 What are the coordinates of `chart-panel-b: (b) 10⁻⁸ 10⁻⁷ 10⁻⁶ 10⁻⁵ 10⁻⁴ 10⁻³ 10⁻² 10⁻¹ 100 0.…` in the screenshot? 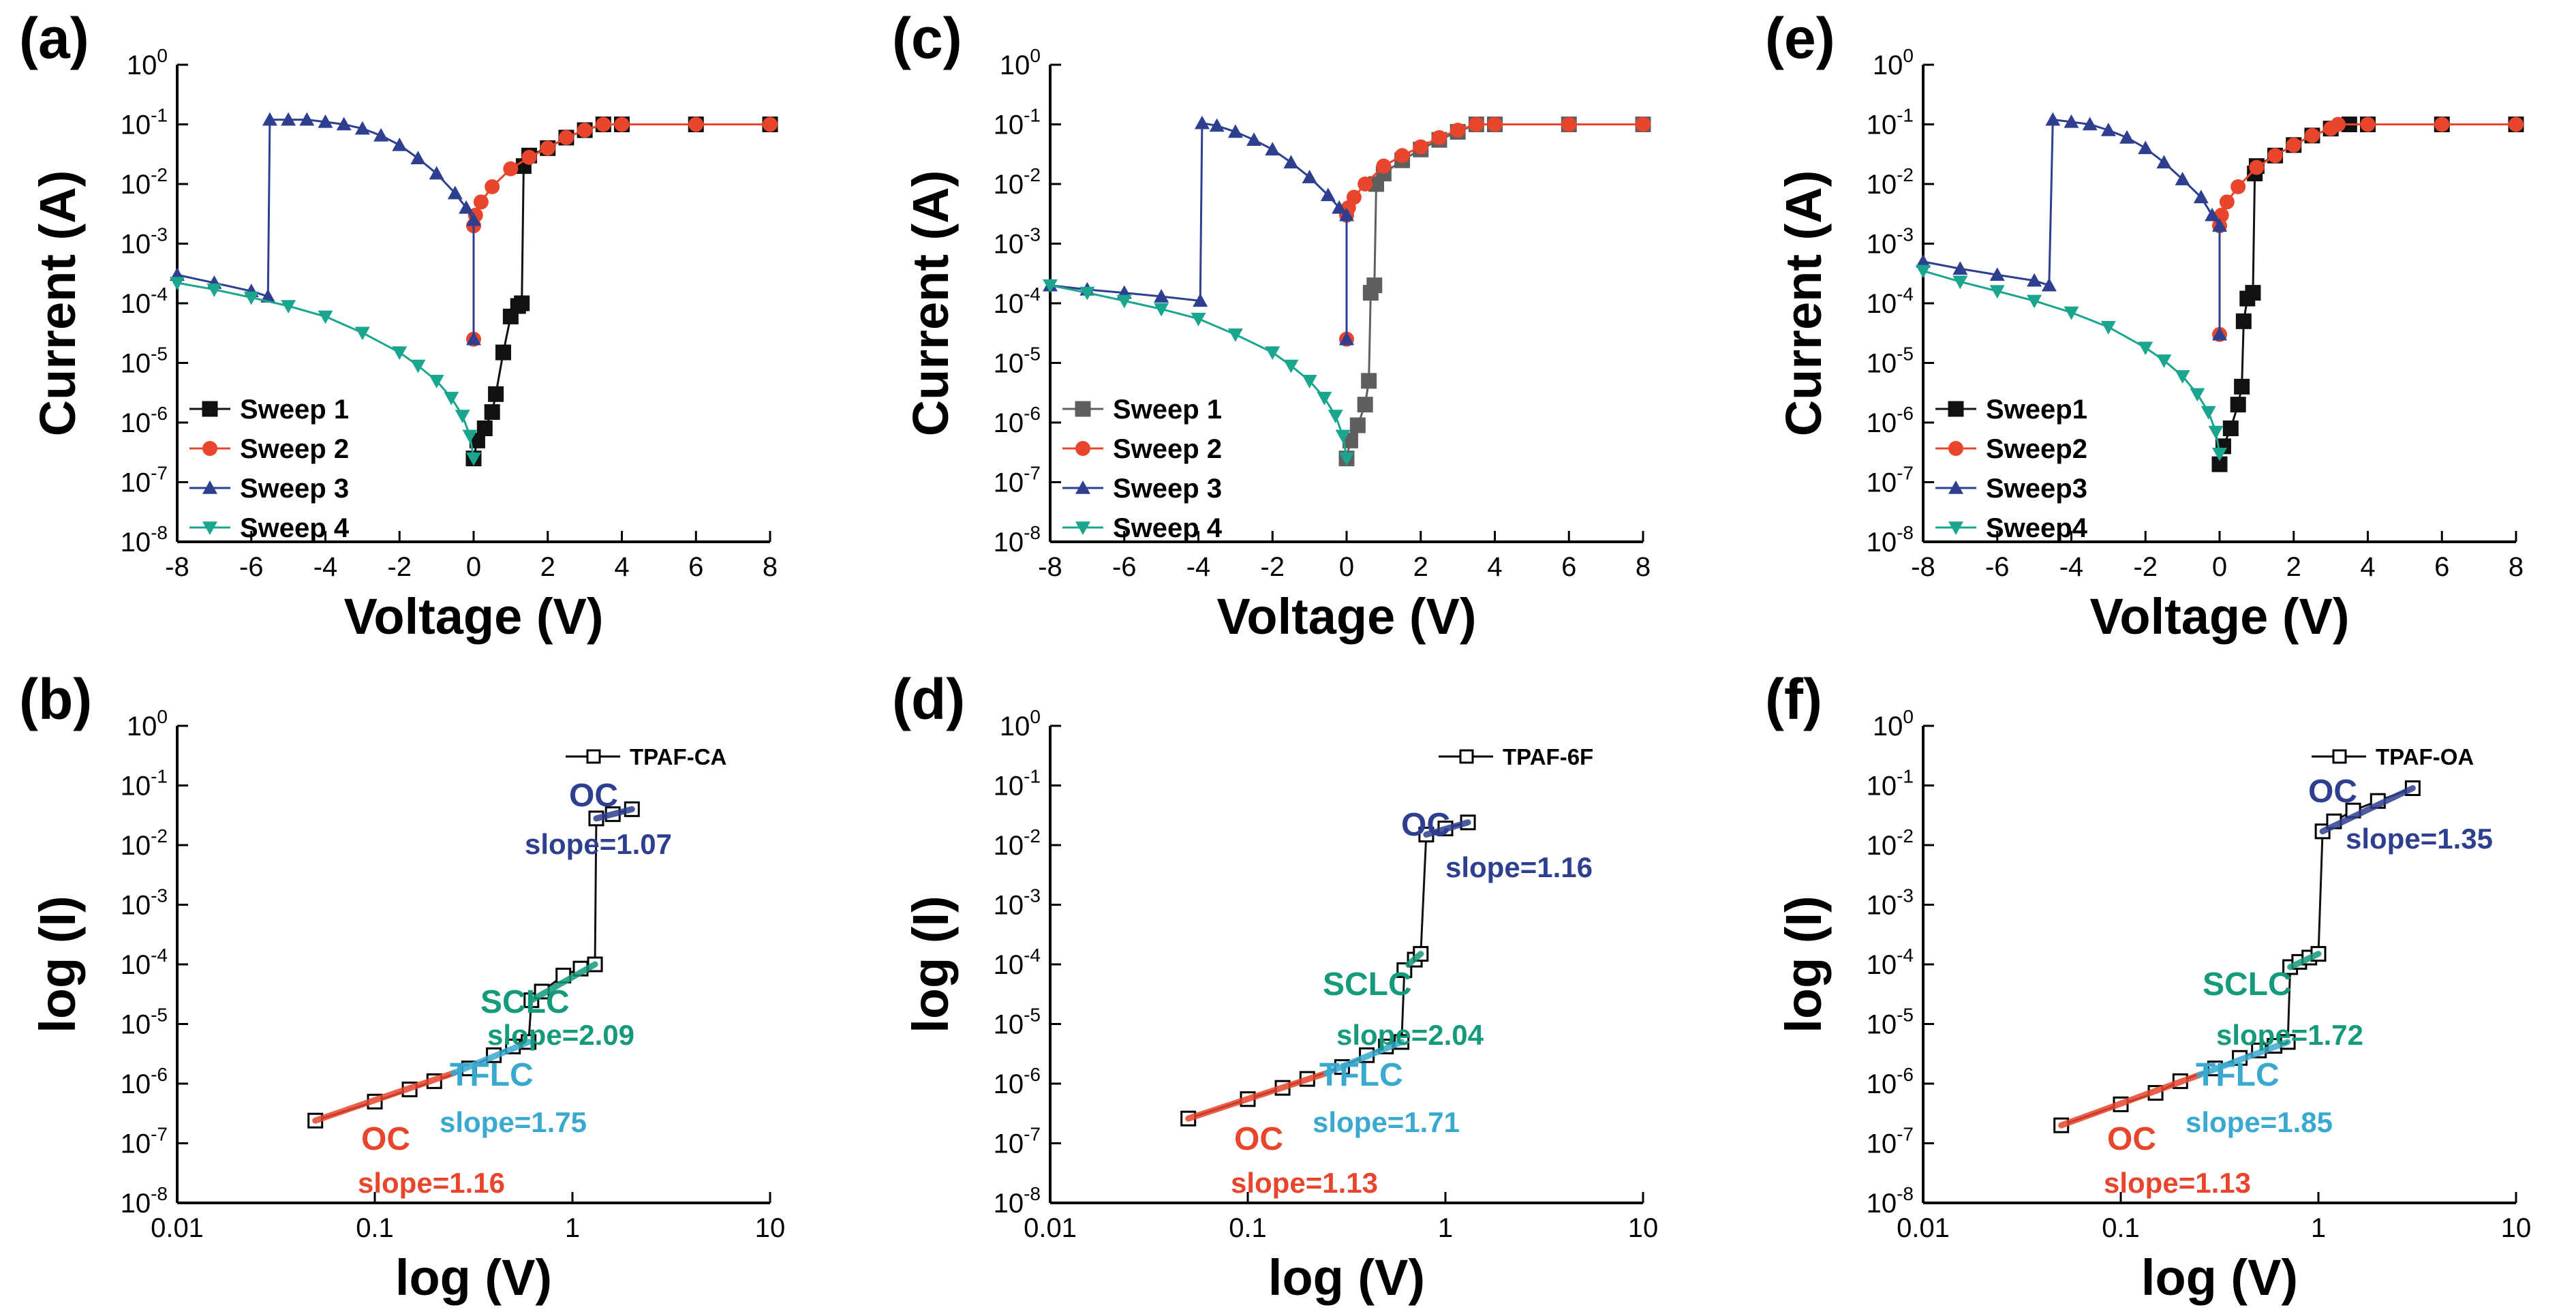 It's located at (402, 986).